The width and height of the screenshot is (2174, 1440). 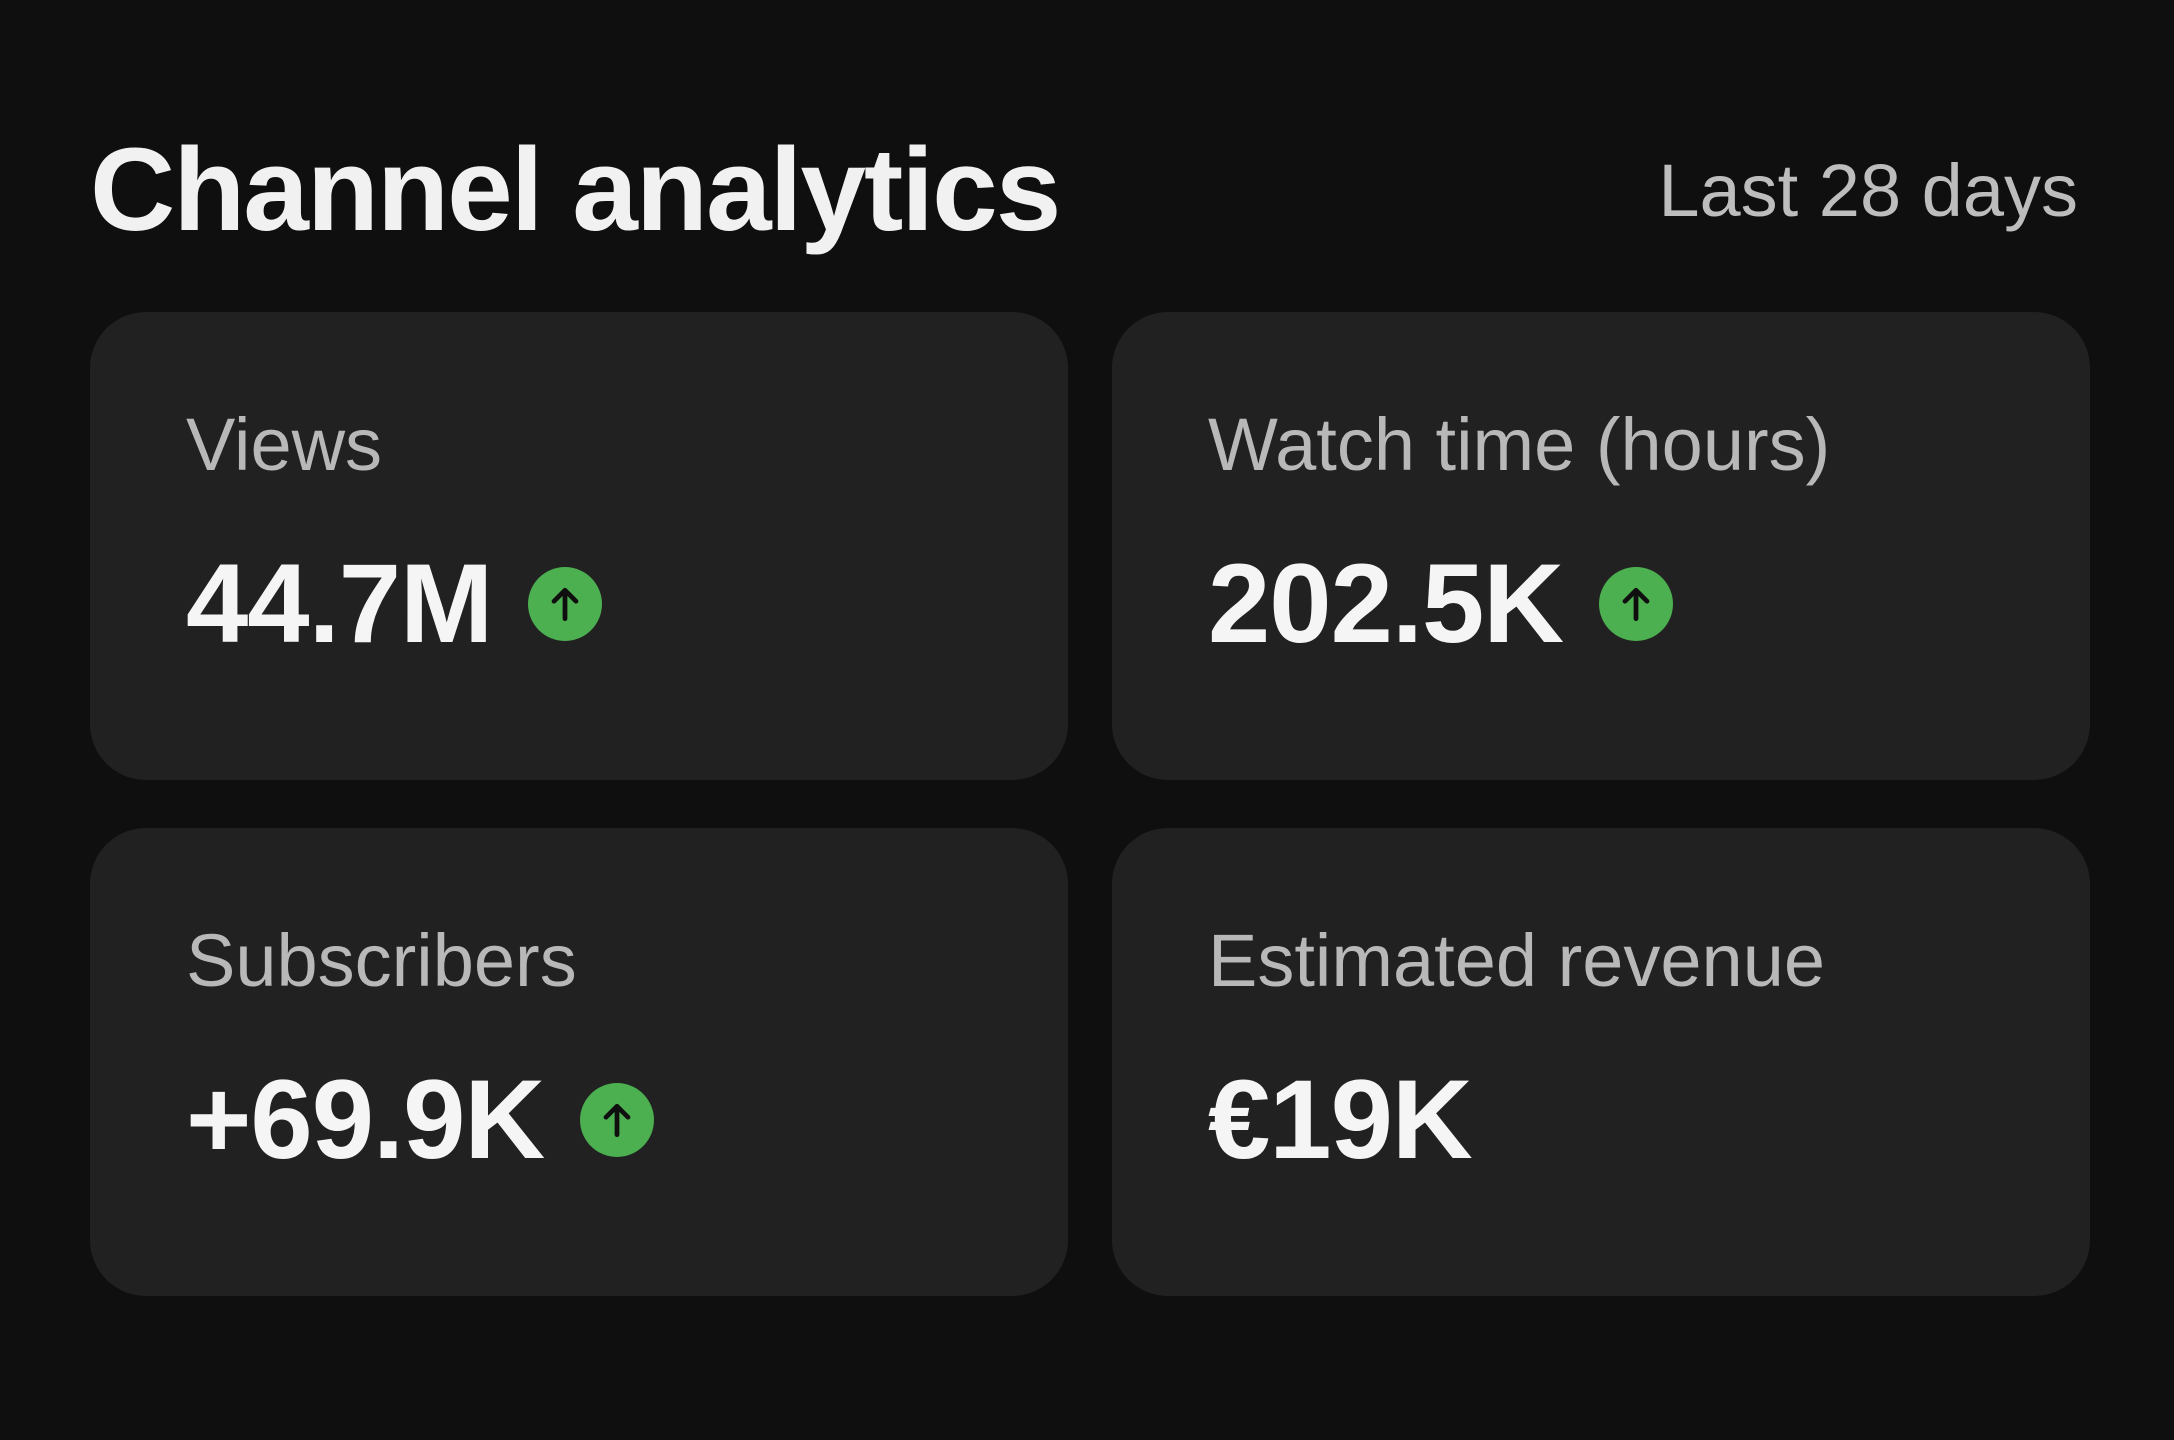 I want to click on metric-value: 202.5K, so click(x=1386, y=603).